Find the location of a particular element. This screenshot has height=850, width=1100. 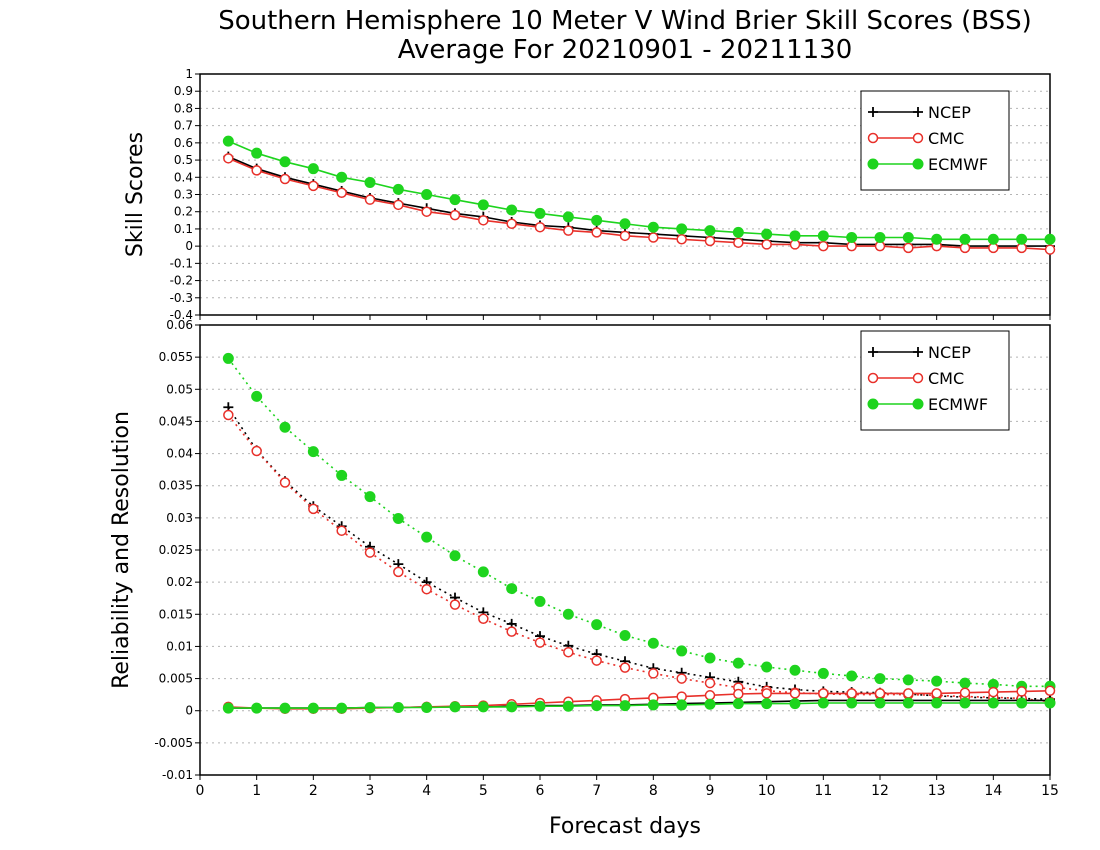

y-tick-label-bottom: 0.005 is located at coordinates (176, 679).